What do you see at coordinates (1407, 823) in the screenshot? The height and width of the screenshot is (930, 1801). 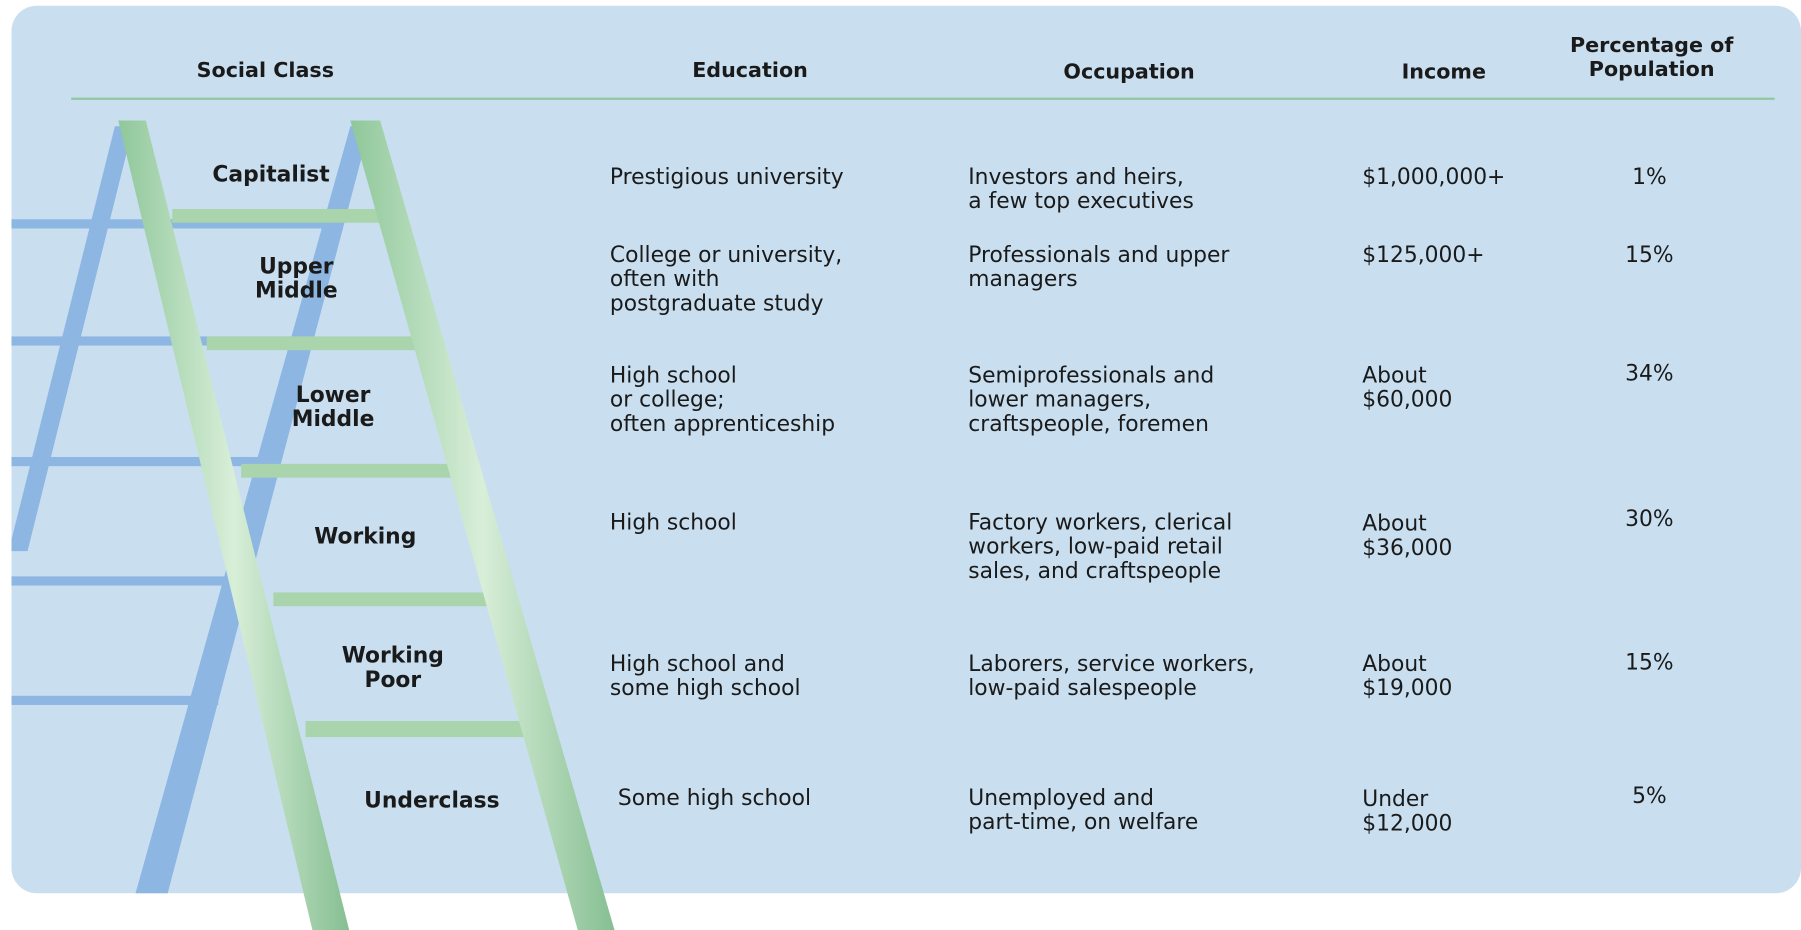 I see `income: $12,000` at bounding box center [1407, 823].